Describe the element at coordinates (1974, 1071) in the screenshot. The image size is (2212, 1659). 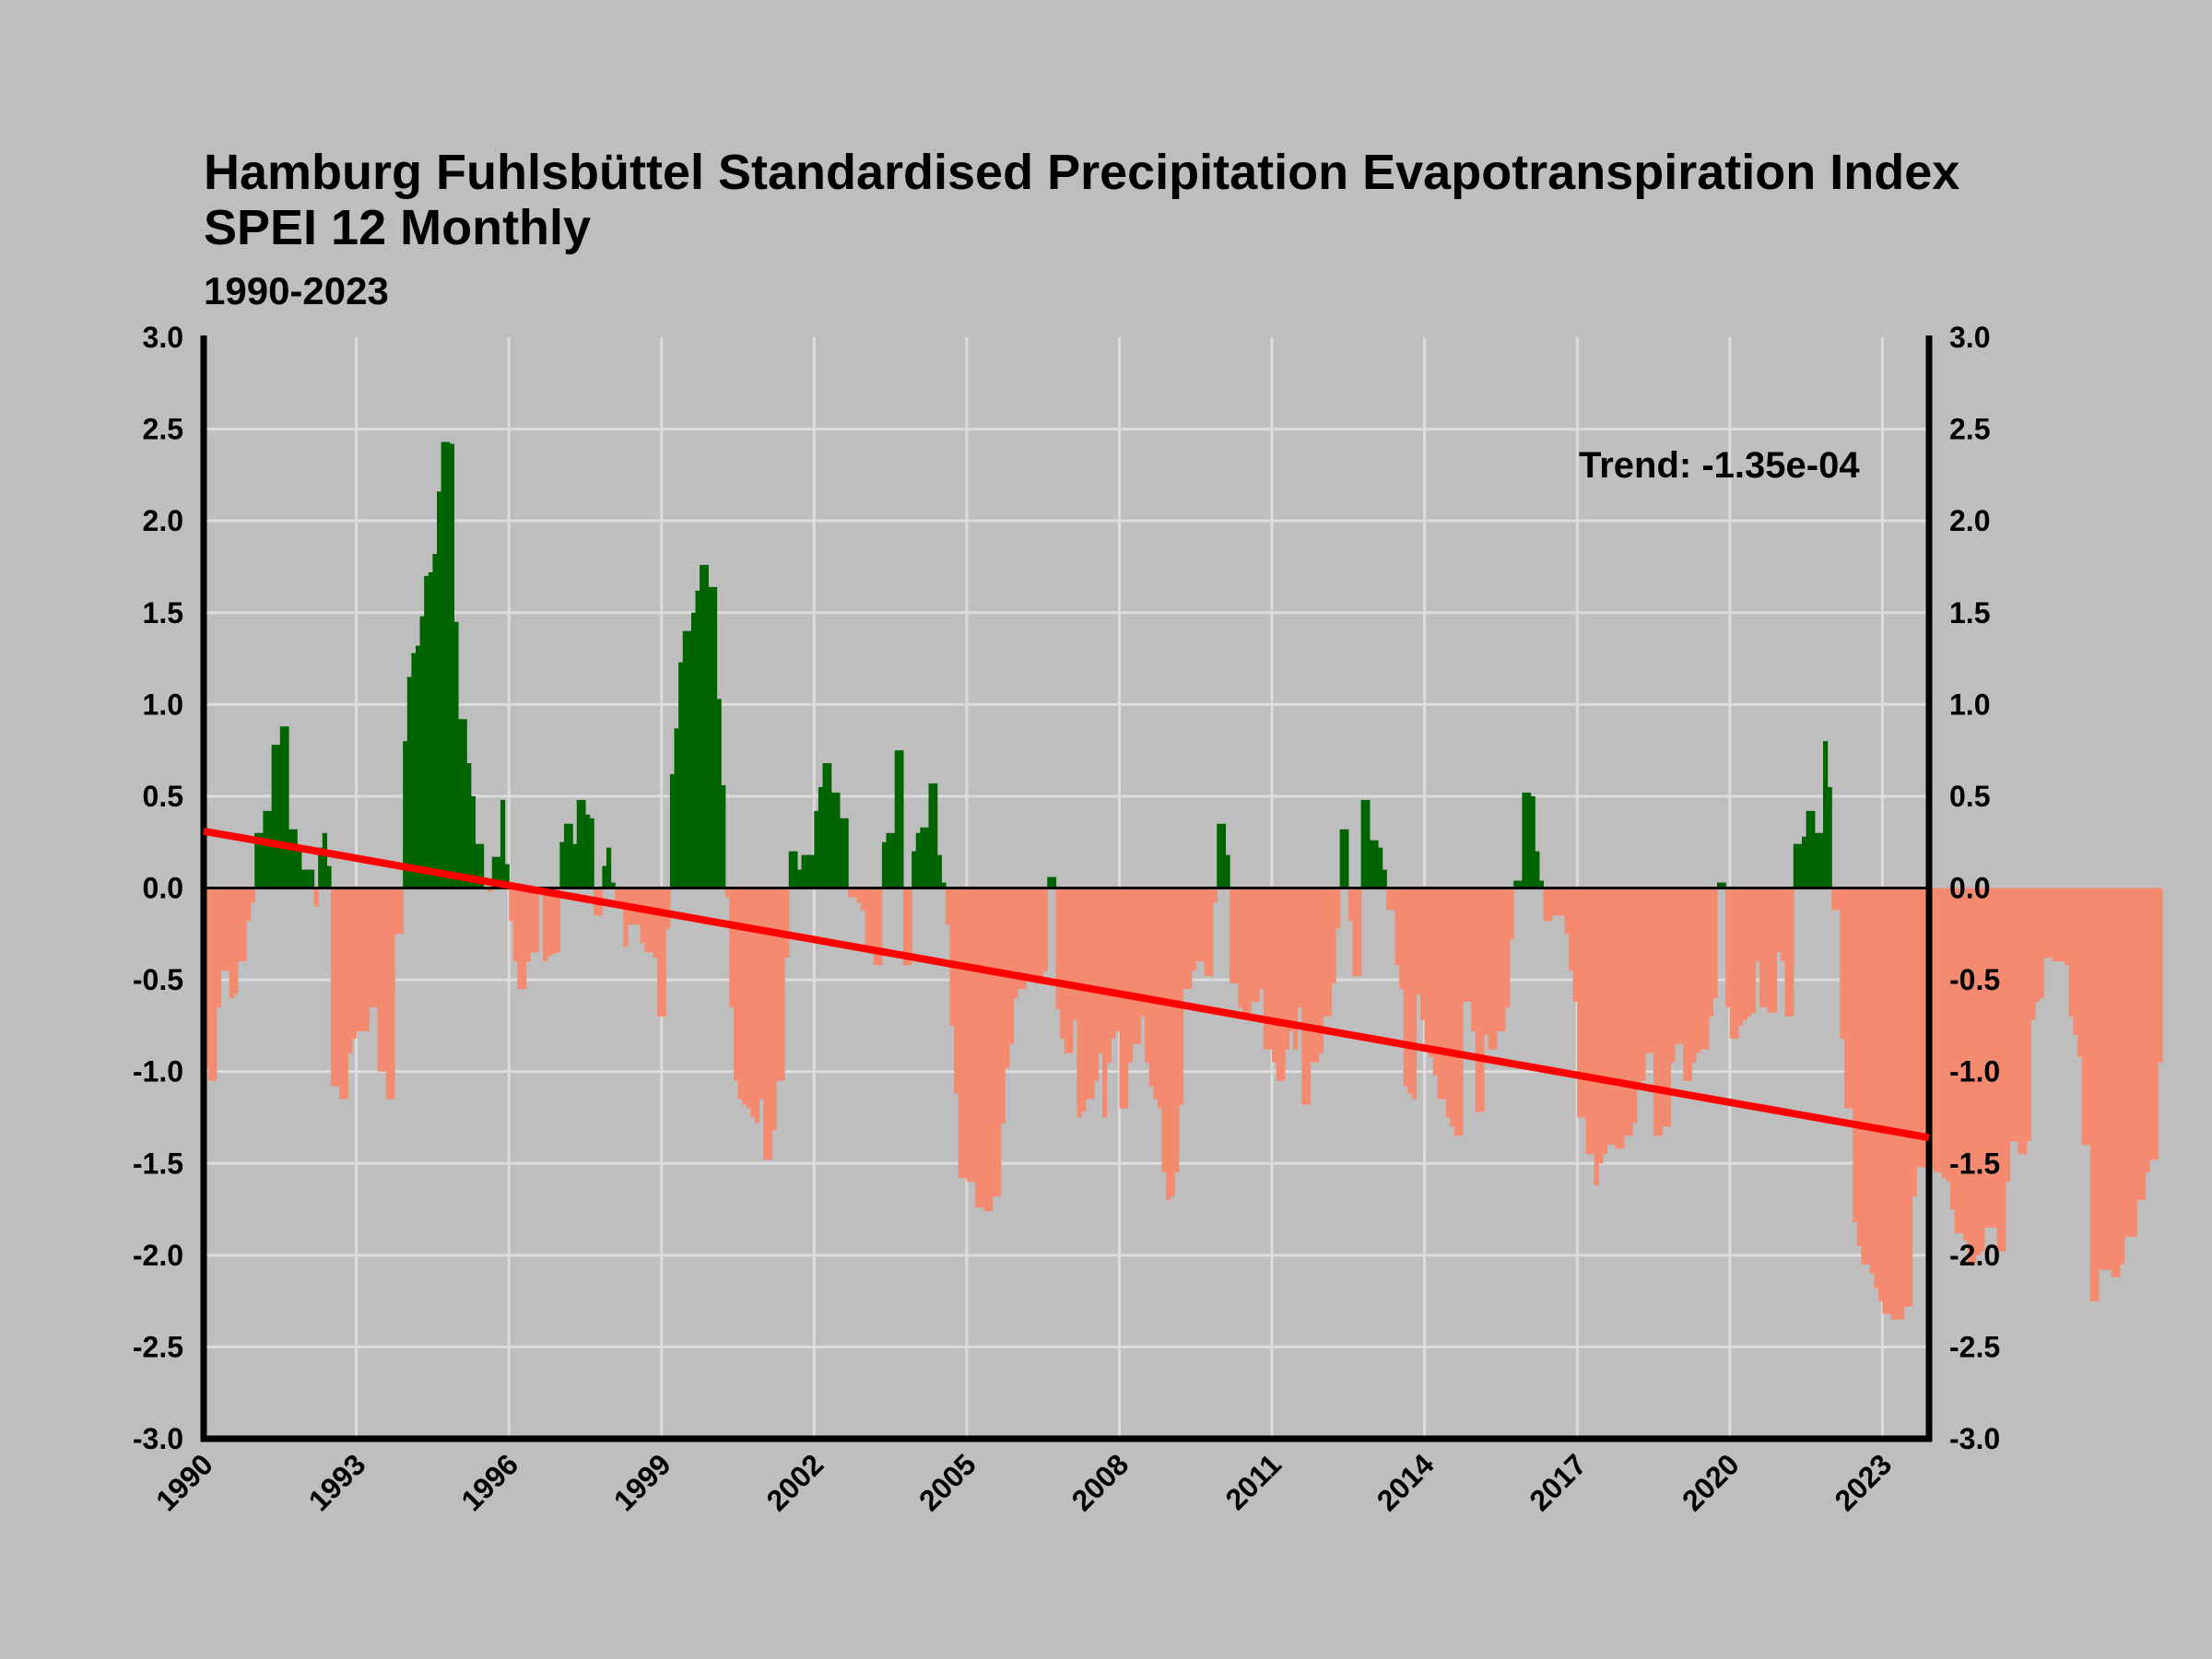
I see `y-tick-label-right: -1.0` at that location.